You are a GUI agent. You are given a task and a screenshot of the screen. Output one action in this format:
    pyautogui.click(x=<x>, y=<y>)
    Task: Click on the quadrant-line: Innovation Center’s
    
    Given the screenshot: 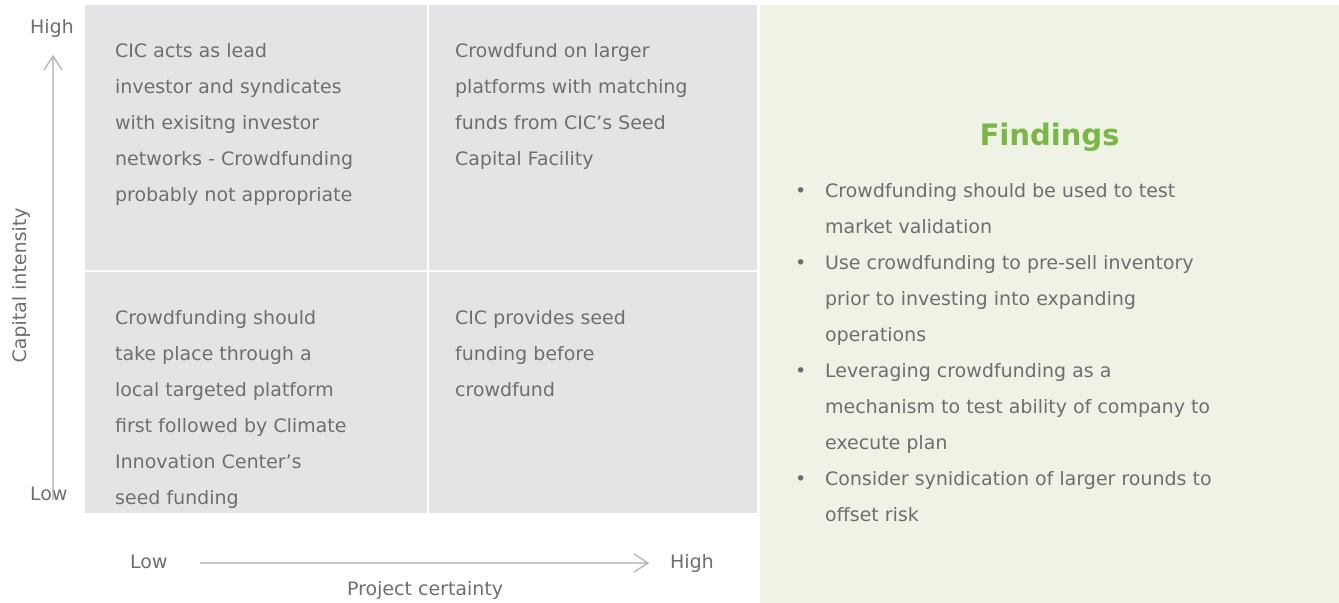 What is the action you would take?
    pyautogui.click(x=208, y=462)
    